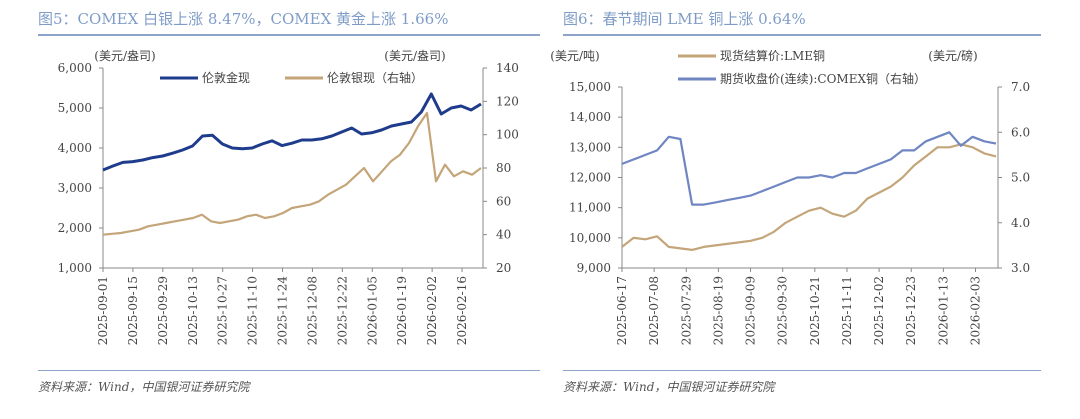  I want to click on chart2-xtick-label: 2026-01-13, so click(943, 310).